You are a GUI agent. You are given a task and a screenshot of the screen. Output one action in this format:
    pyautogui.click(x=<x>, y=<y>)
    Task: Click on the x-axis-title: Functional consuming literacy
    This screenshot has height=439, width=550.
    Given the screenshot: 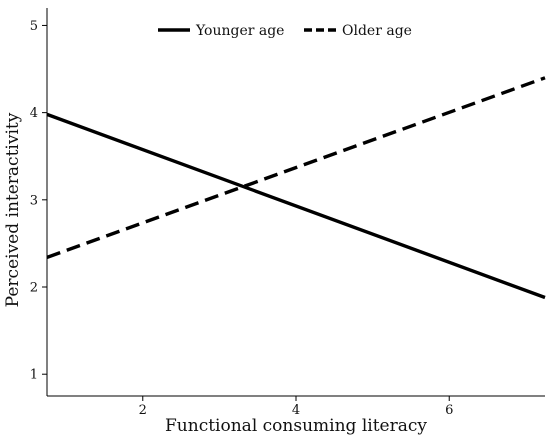 What is the action you would take?
    pyautogui.click(x=296, y=426)
    